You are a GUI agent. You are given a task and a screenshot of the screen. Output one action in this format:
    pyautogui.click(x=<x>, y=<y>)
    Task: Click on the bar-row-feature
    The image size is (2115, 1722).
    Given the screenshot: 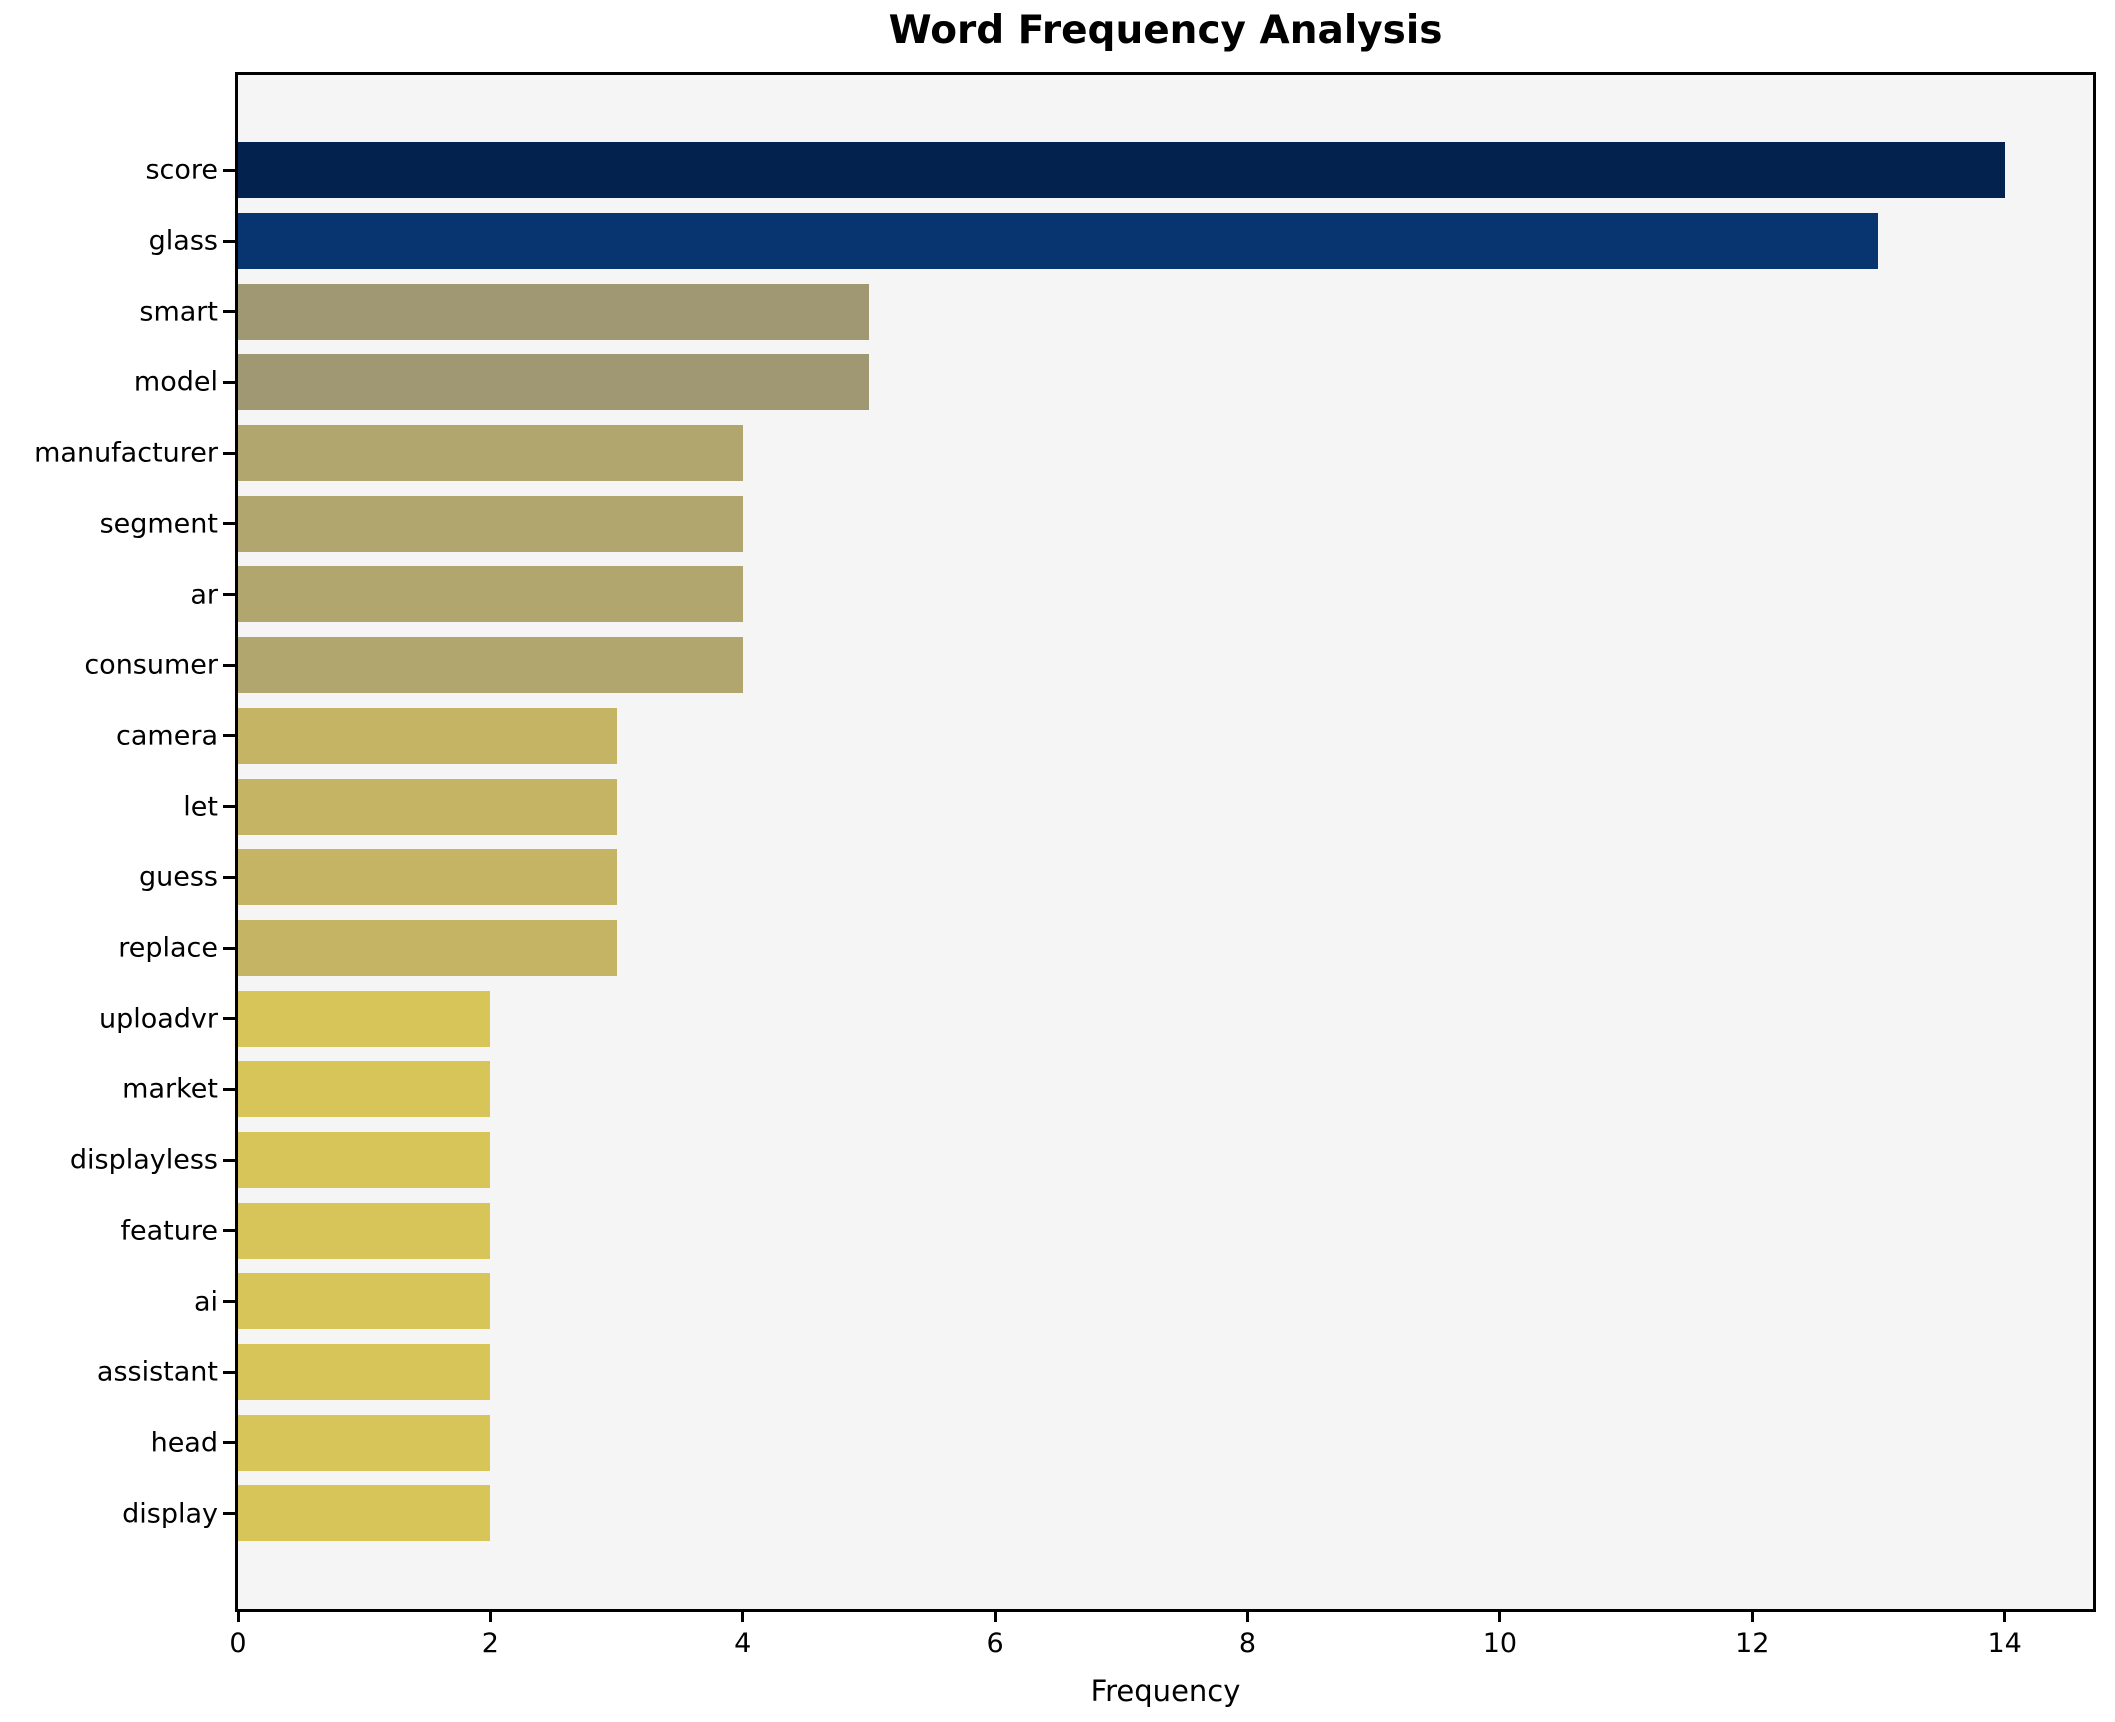 What is the action you would take?
    pyautogui.click(x=1165, y=1230)
    